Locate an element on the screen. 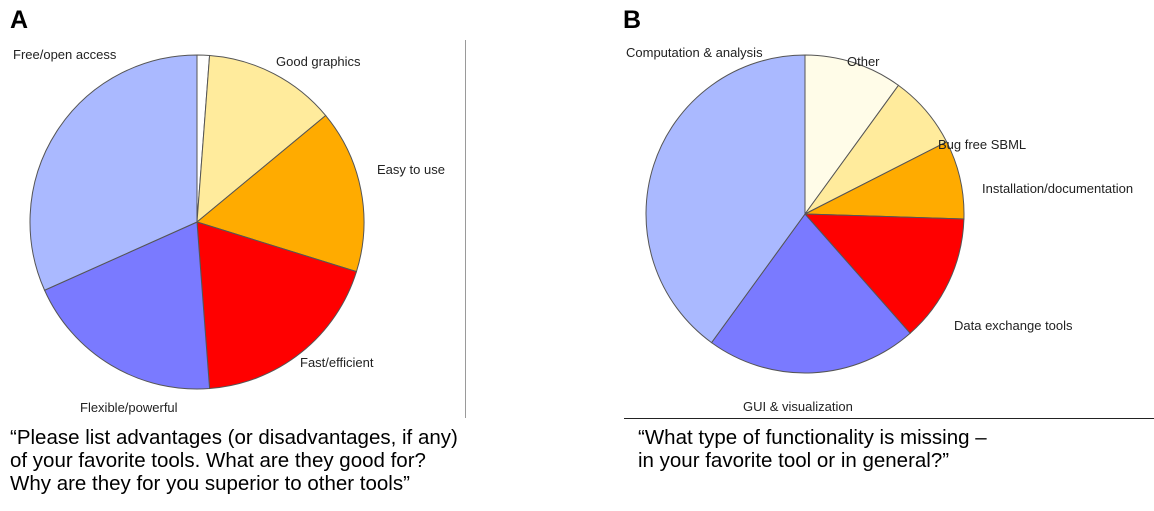 The height and width of the screenshot is (511, 1154). pie-a-label-1: Good graphics is located at coordinates (318, 61).